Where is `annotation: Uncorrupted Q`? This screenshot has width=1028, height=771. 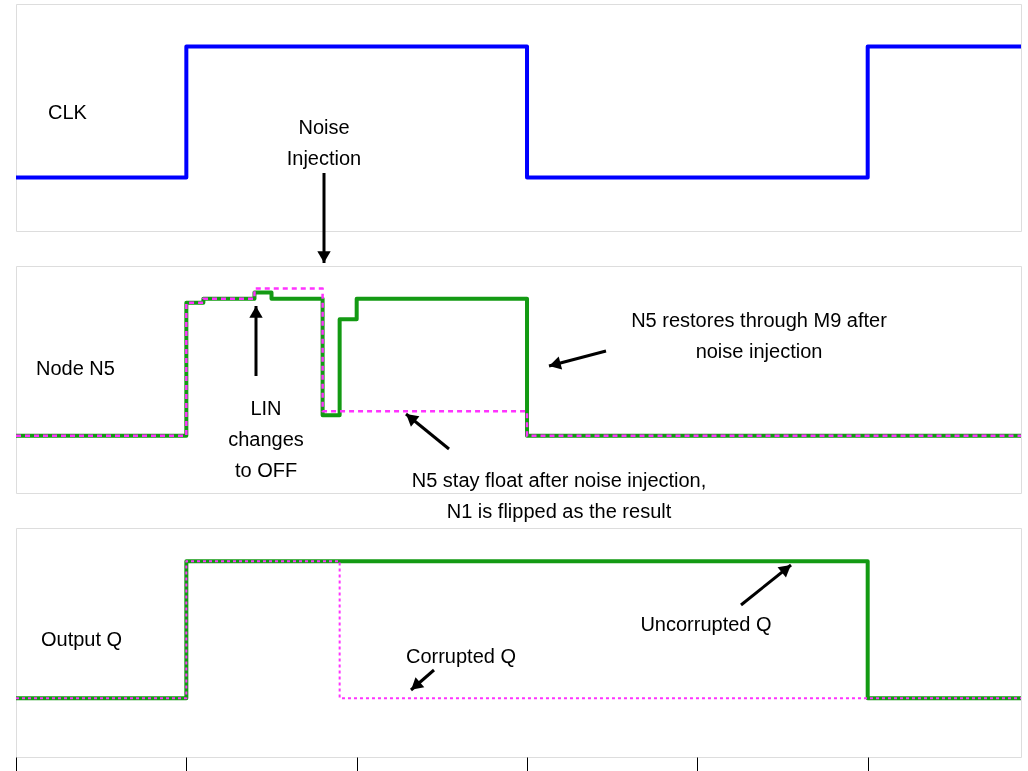 annotation: Uncorrupted Q is located at coordinates (706, 624).